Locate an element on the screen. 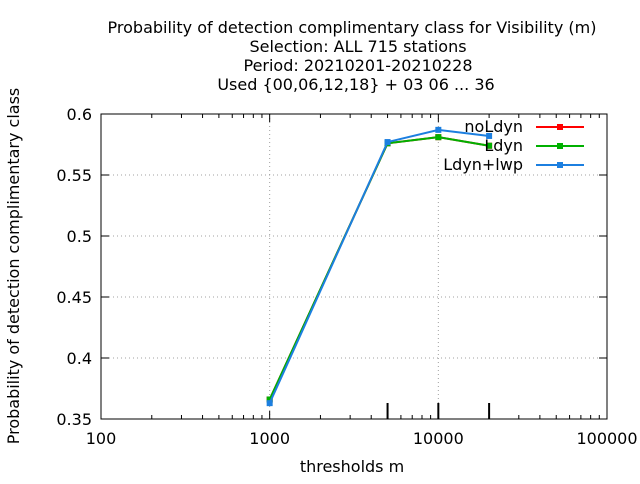  legend-label: Ldyn is located at coordinates (503, 145).